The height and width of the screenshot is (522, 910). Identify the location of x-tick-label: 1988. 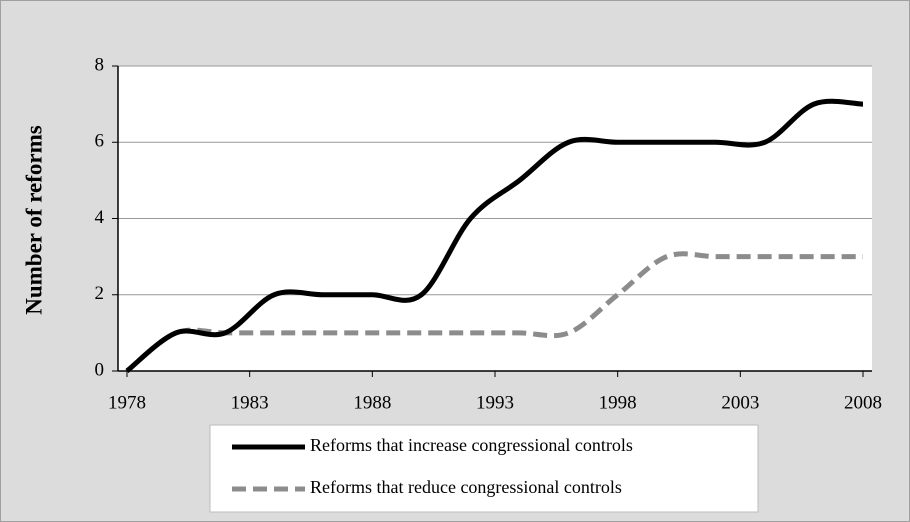
(372, 402).